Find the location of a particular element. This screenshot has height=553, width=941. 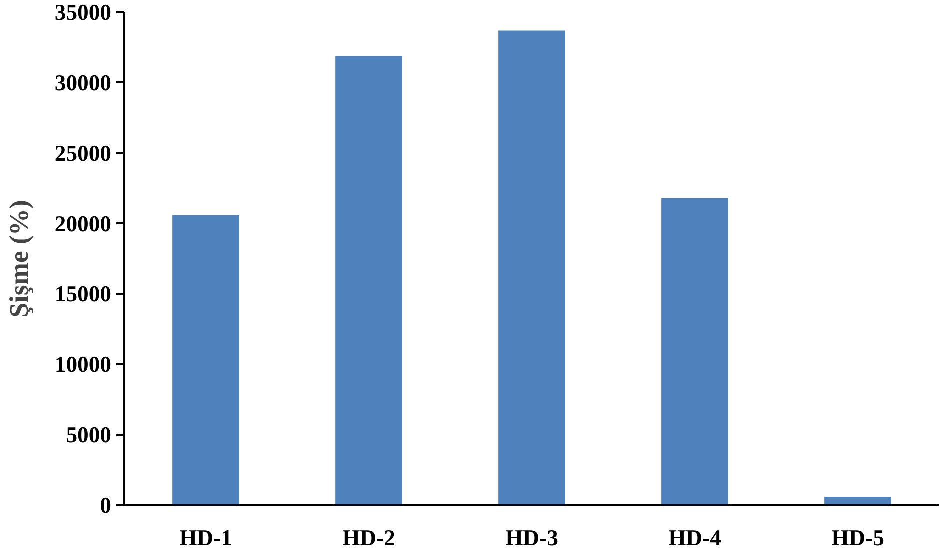

y-tick-label: 25000 is located at coordinates (83, 153).